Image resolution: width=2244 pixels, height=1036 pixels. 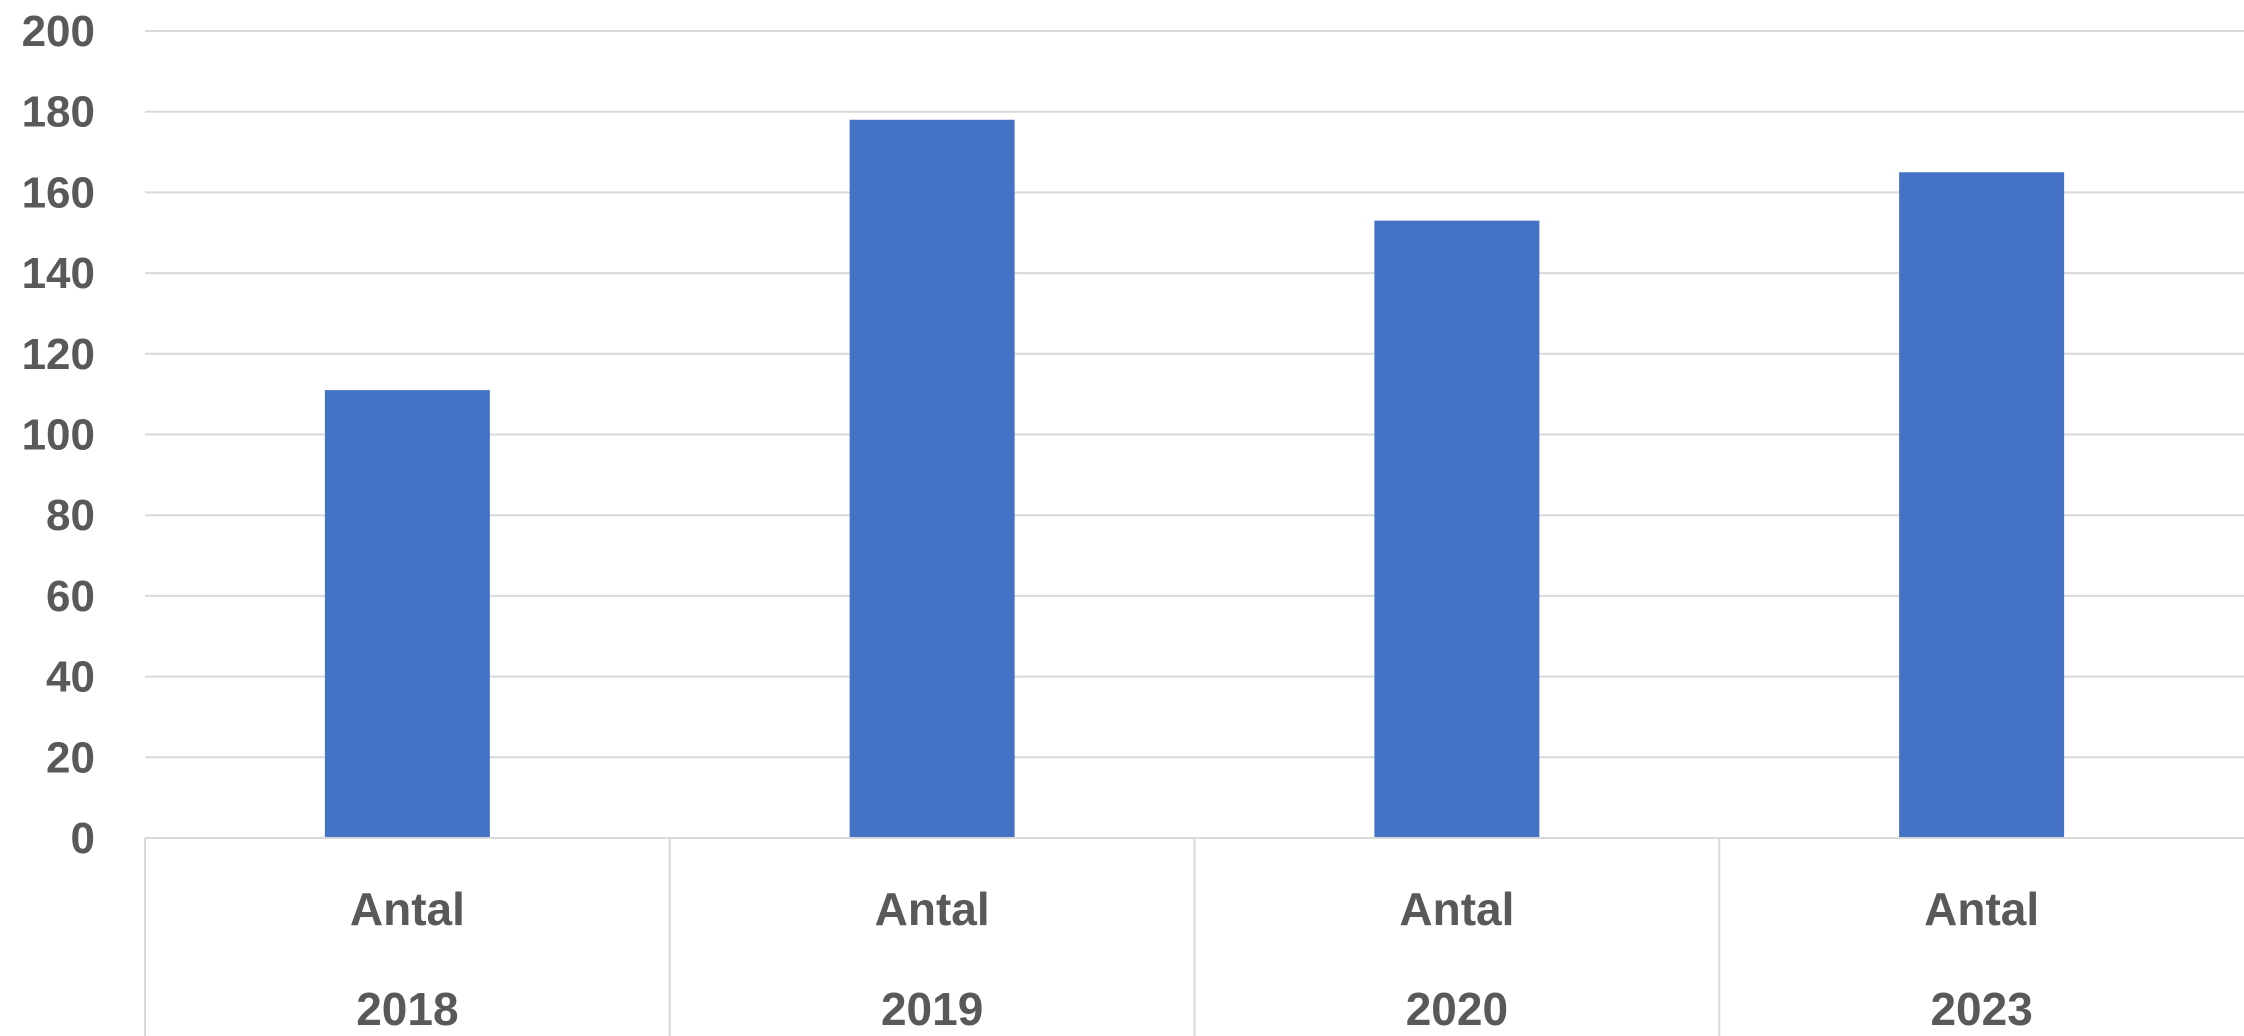 I want to click on y-tick-label: 20, so click(x=70, y=757).